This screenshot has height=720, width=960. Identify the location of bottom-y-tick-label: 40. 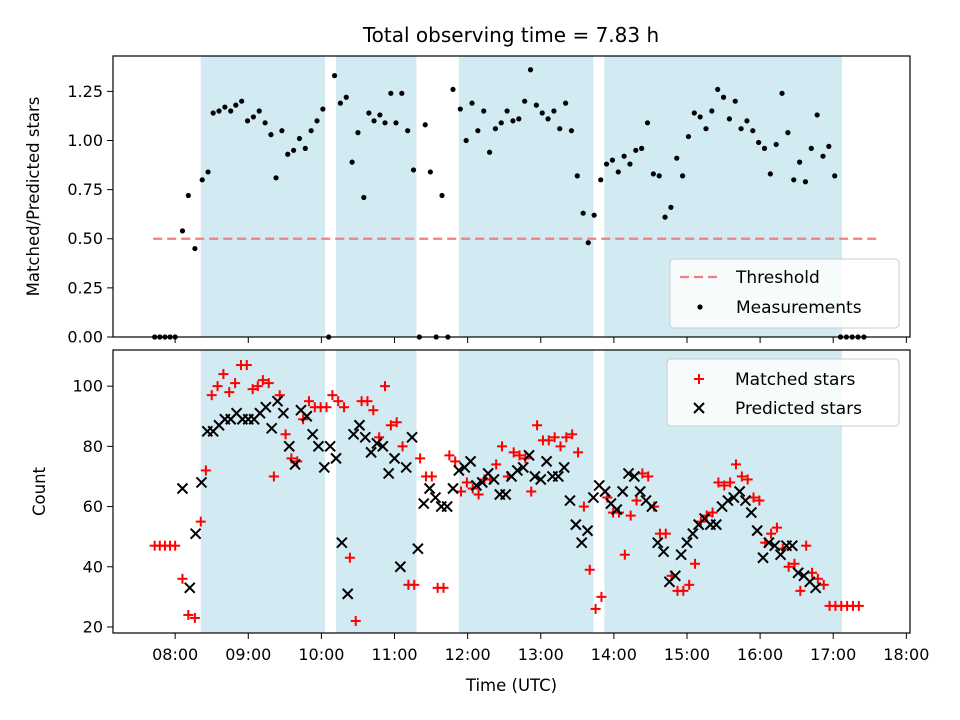
(93, 566).